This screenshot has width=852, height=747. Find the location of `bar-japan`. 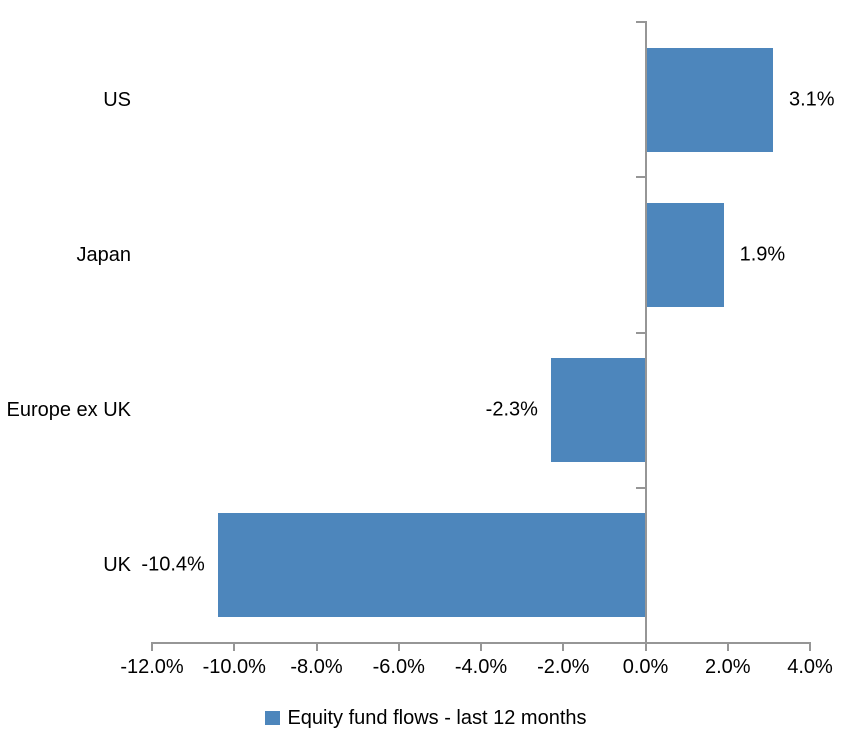

bar-japan is located at coordinates (684, 254).